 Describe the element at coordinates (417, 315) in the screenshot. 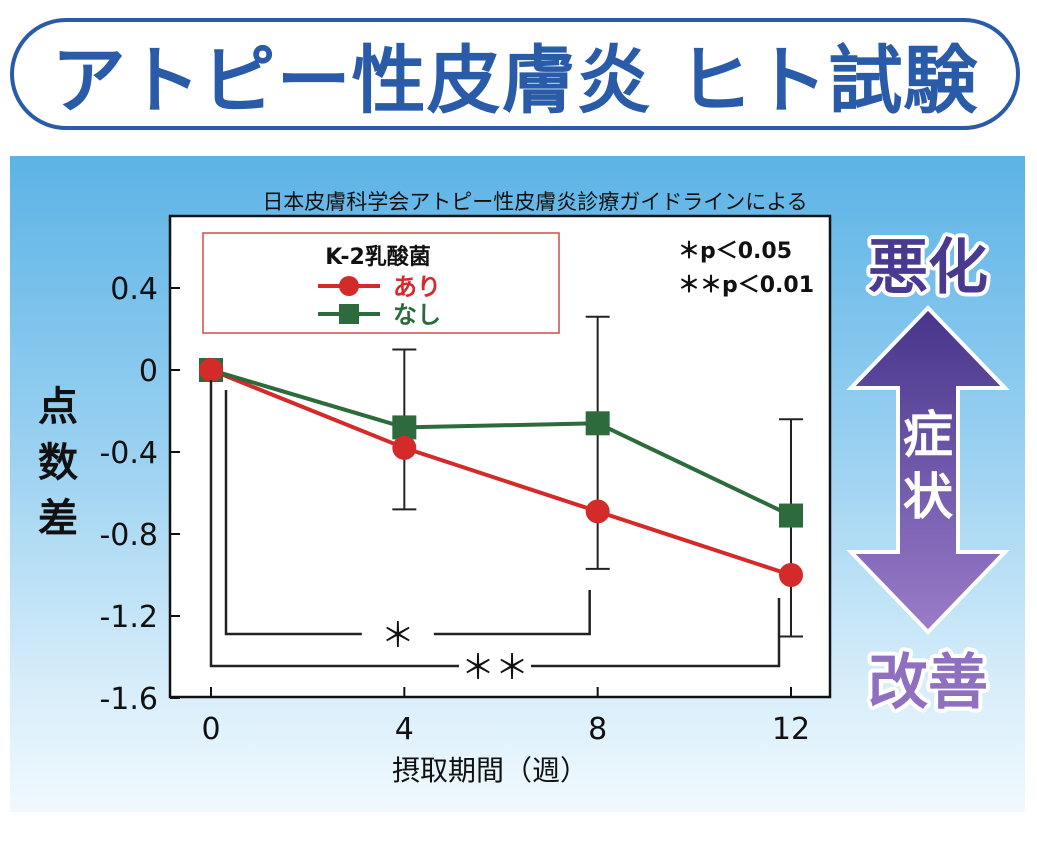

I see `legend-label: なし` at that location.